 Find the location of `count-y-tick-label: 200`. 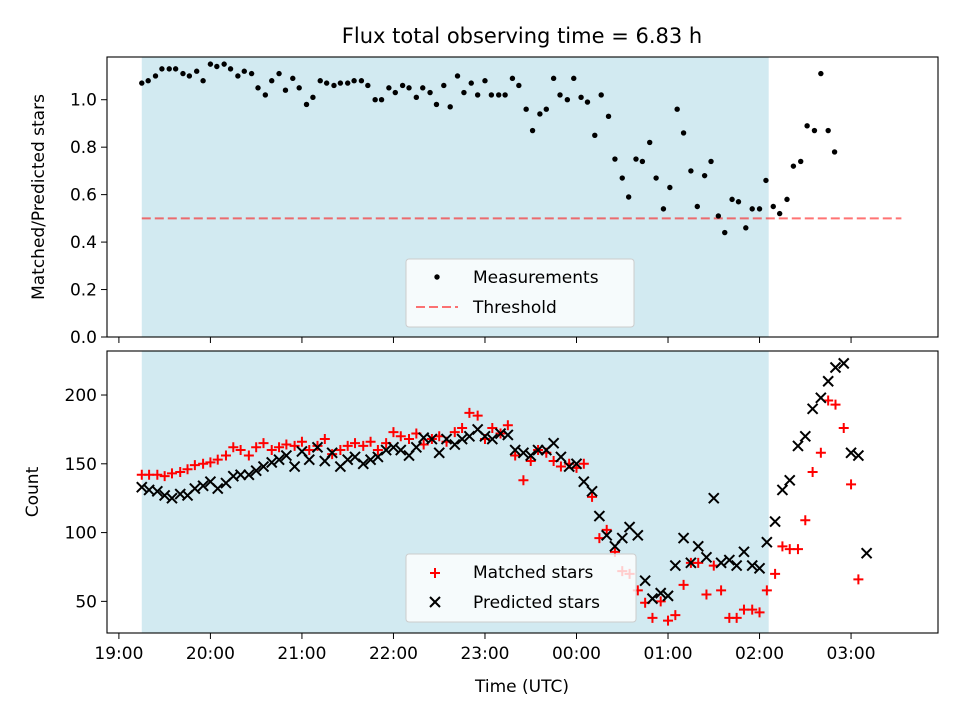

count-y-tick-label: 200 is located at coordinates (81, 396).